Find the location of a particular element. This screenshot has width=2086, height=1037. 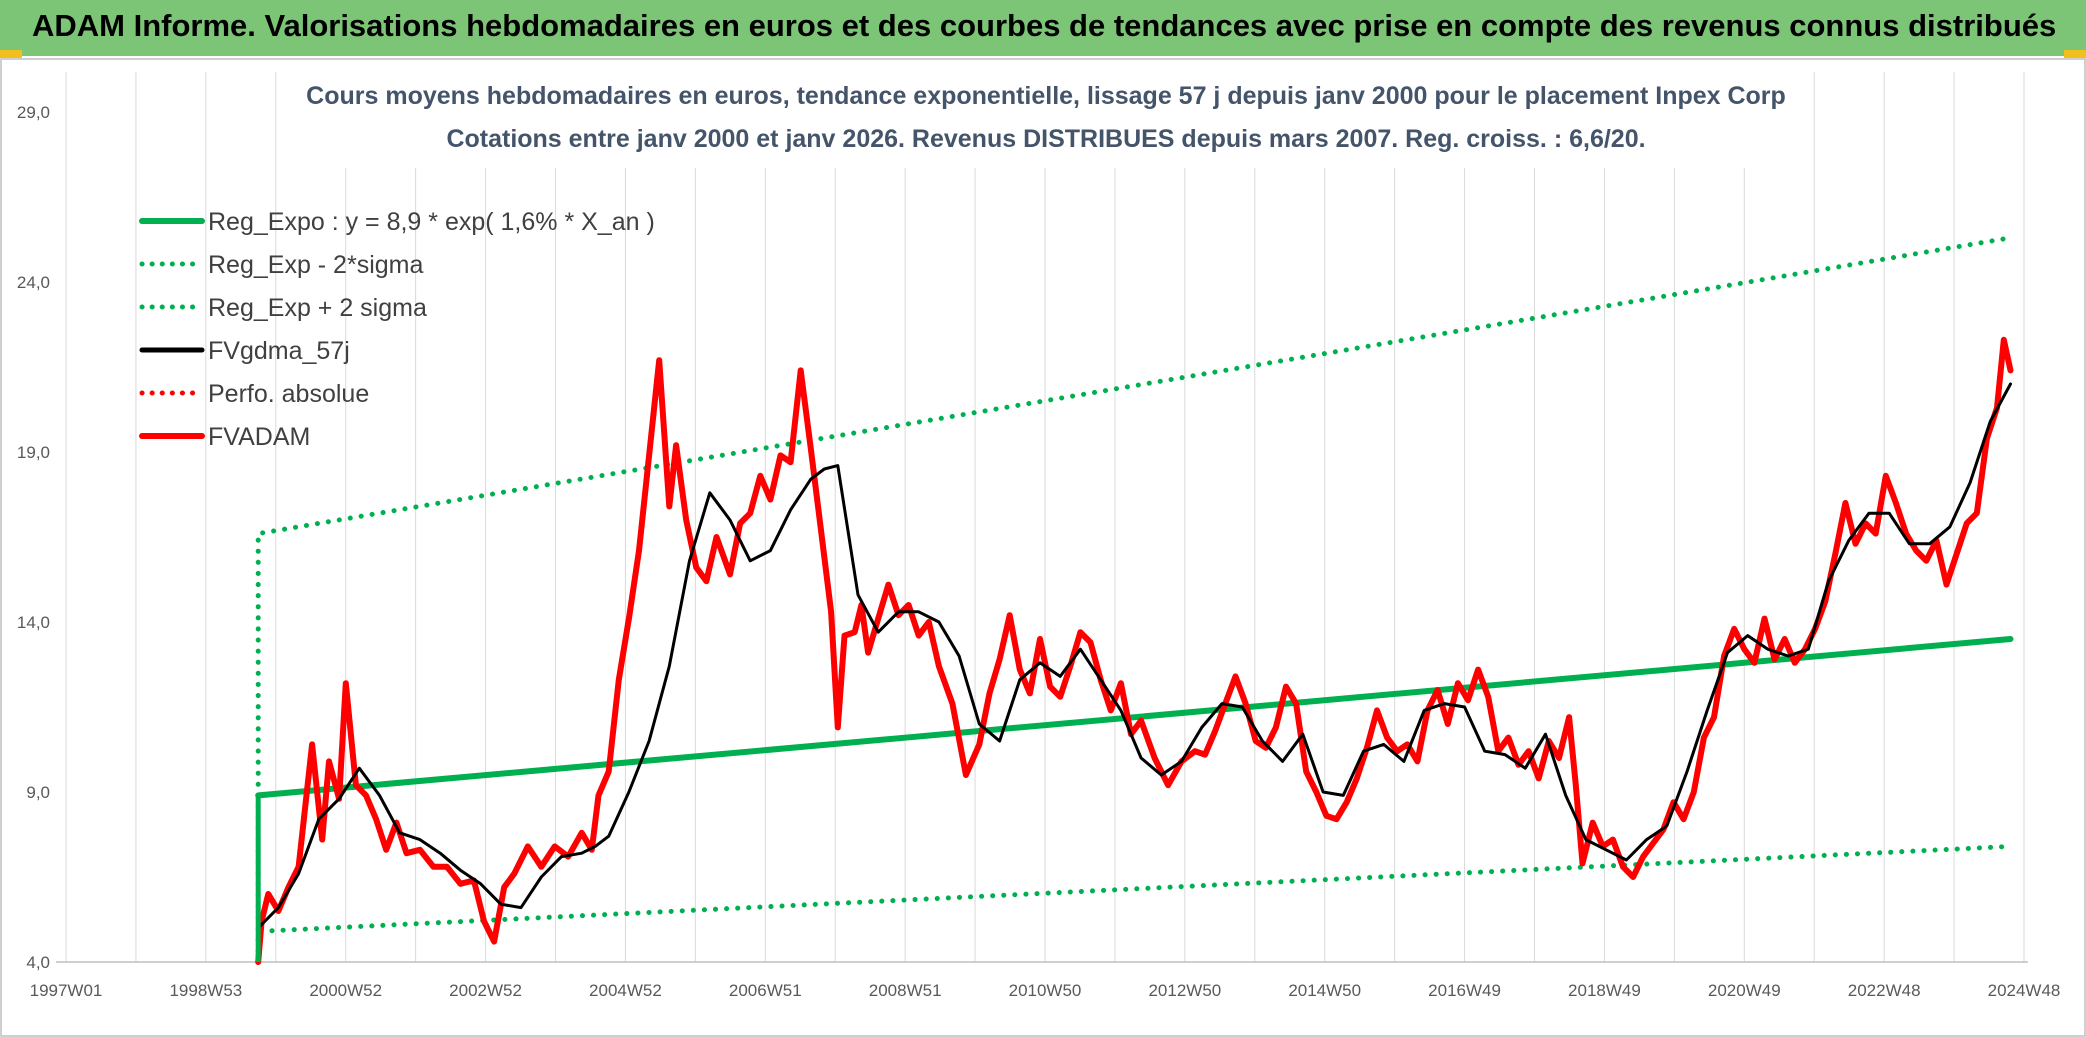

y-tick-label: 4,0 is located at coordinates (38, 962).